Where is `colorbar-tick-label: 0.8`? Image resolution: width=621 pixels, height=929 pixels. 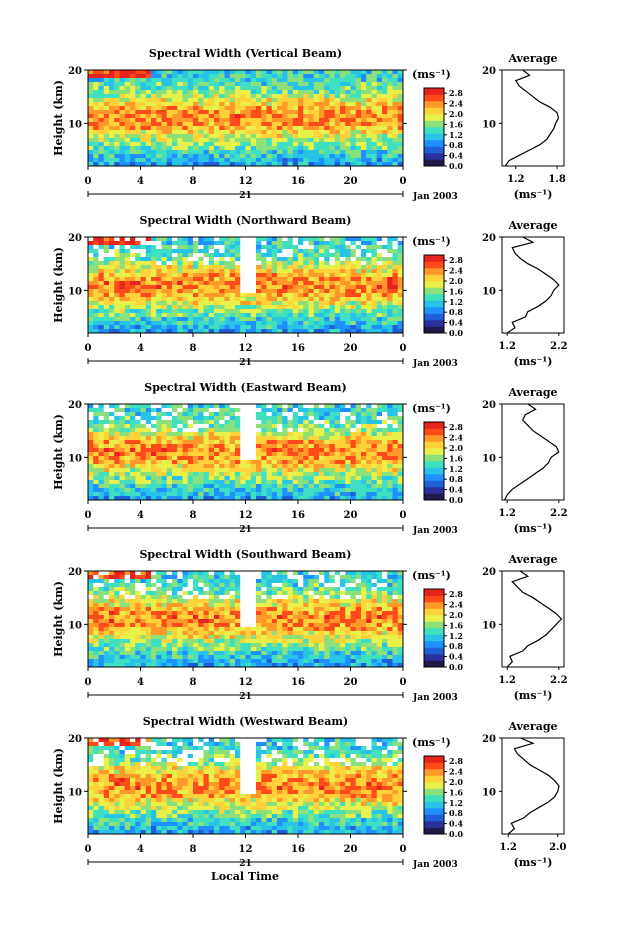
colorbar-tick-label: 0.8 is located at coordinates (456, 145).